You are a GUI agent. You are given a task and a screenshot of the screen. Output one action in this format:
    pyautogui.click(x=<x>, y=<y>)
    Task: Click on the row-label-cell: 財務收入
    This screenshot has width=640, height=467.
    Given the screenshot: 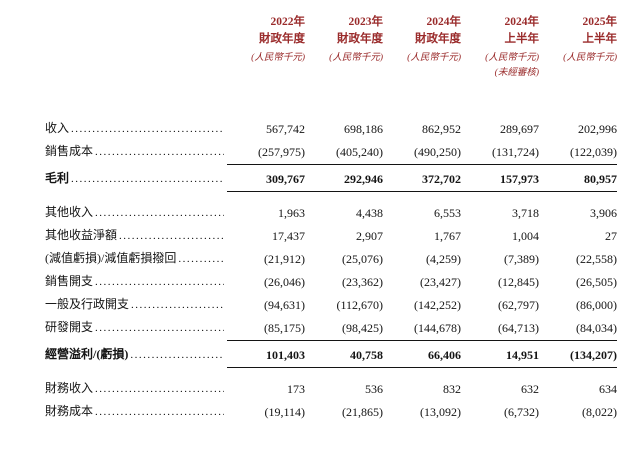 What is the action you would take?
    pyautogui.click(x=136, y=387)
    